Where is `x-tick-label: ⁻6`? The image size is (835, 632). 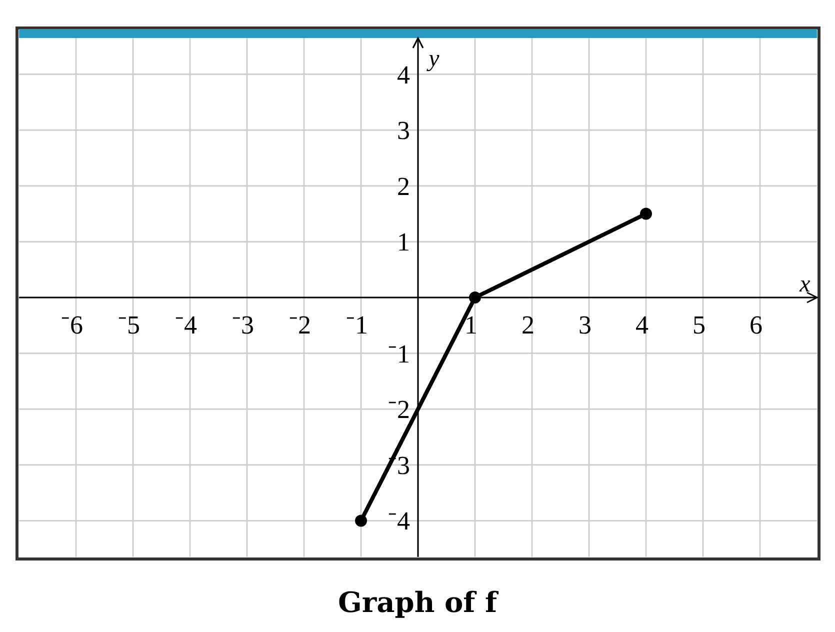 x-tick-label: ⁻6 is located at coordinates (72, 325).